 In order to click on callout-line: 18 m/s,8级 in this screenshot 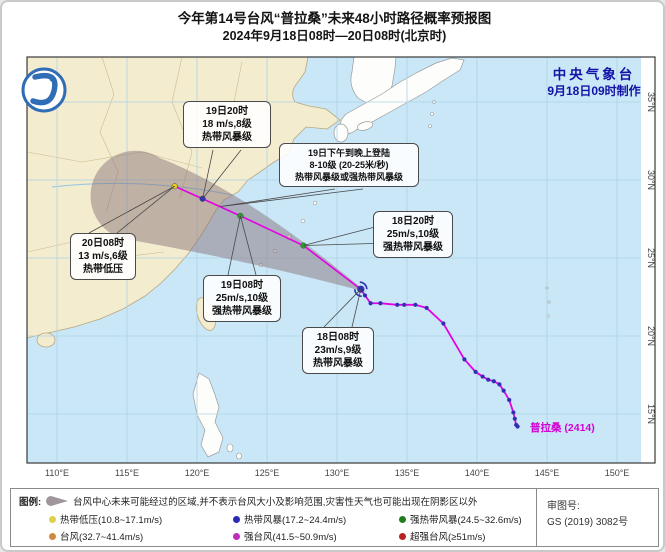, I will do `click(227, 124)`.